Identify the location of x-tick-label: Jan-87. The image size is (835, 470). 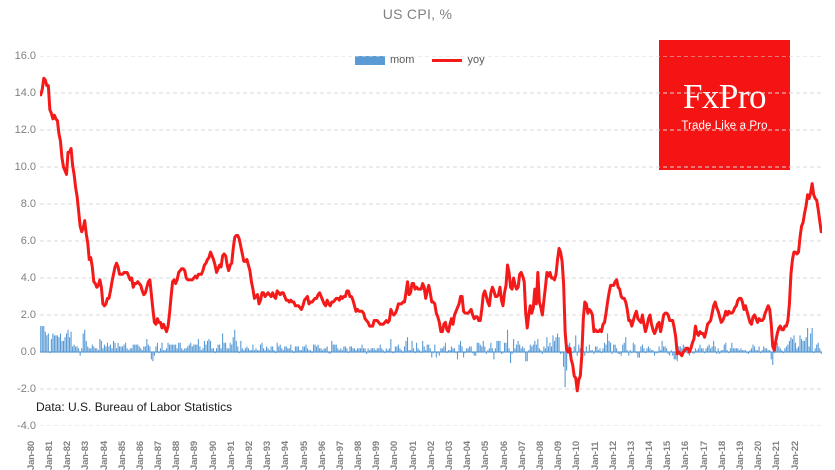
(159, 455).